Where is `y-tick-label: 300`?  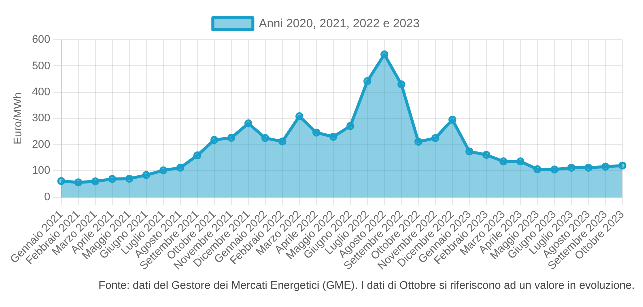
y-tick-label: 300 is located at coordinates (41, 118).